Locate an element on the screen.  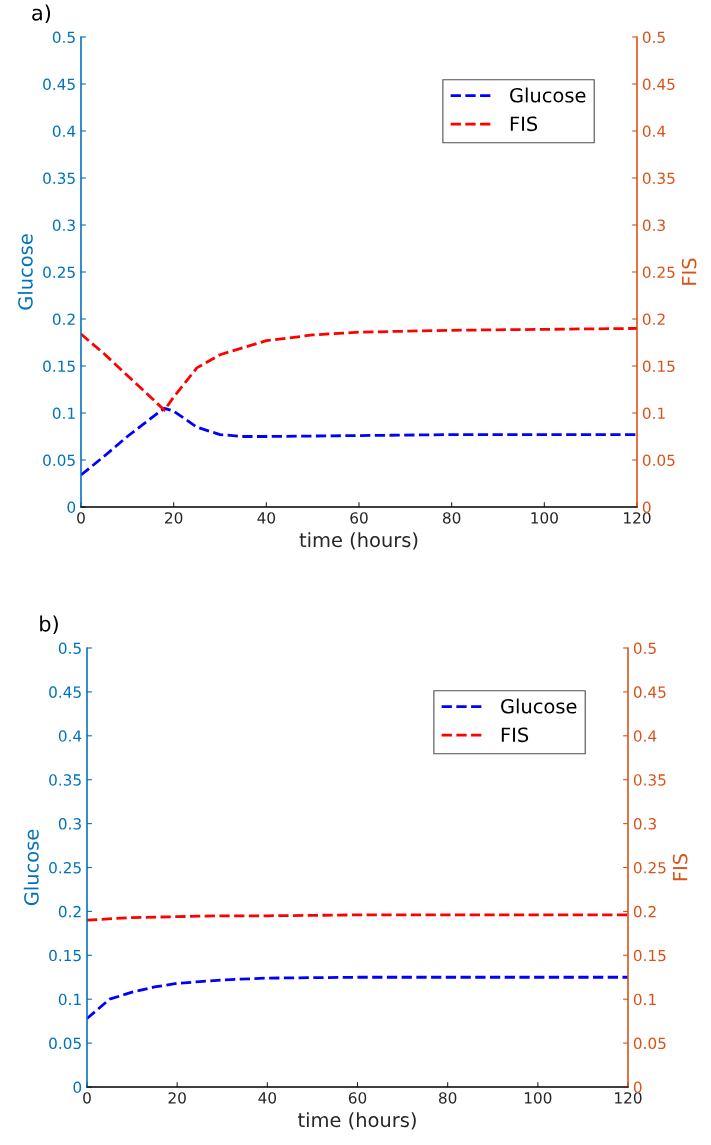
chart-title: a) is located at coordinates (41, 14).